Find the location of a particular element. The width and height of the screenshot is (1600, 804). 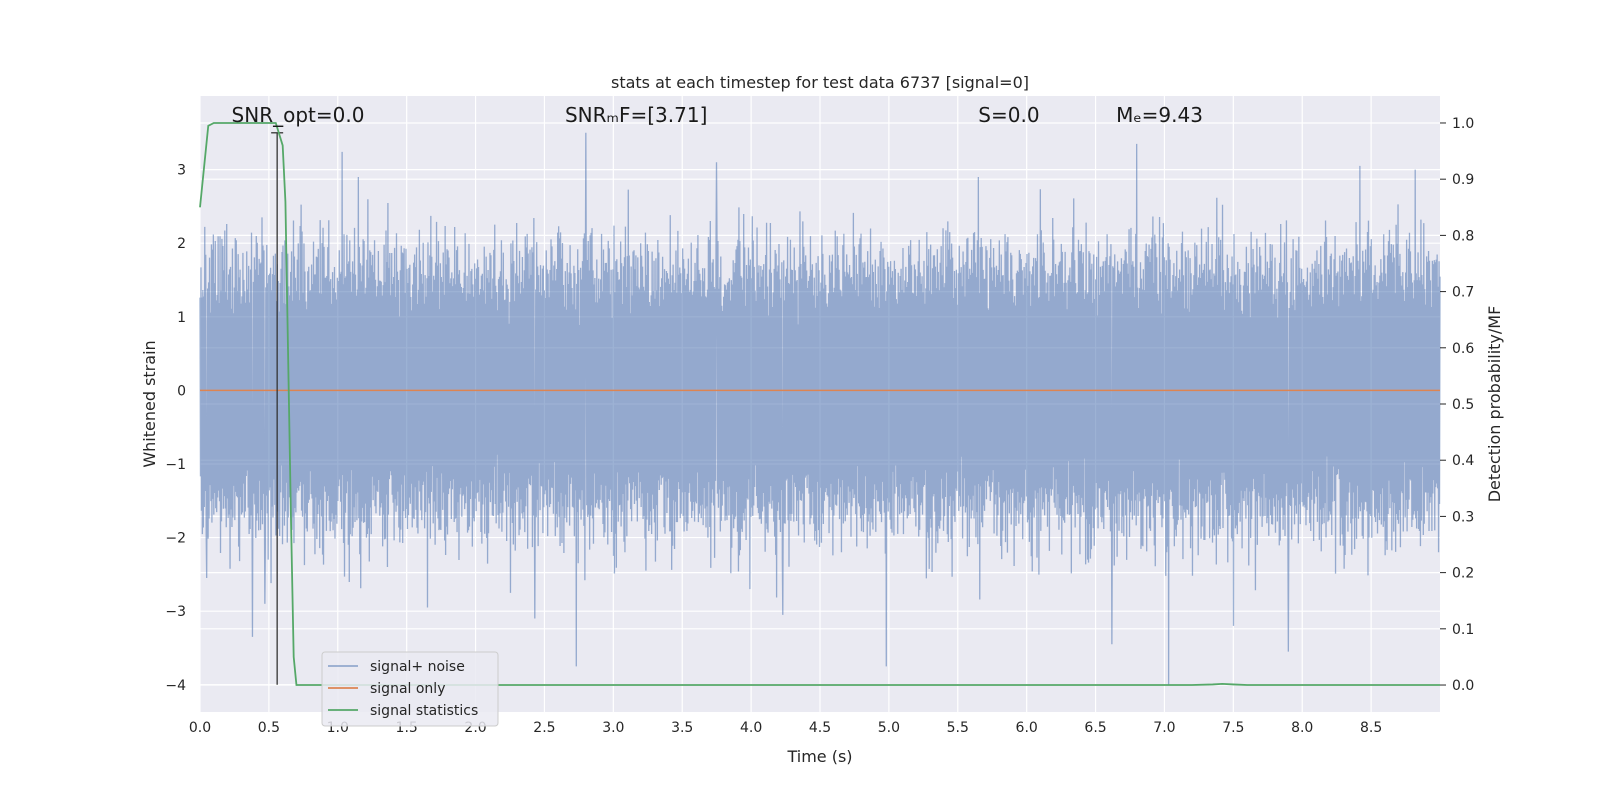

legend-box is located at coordinates (410, 689).